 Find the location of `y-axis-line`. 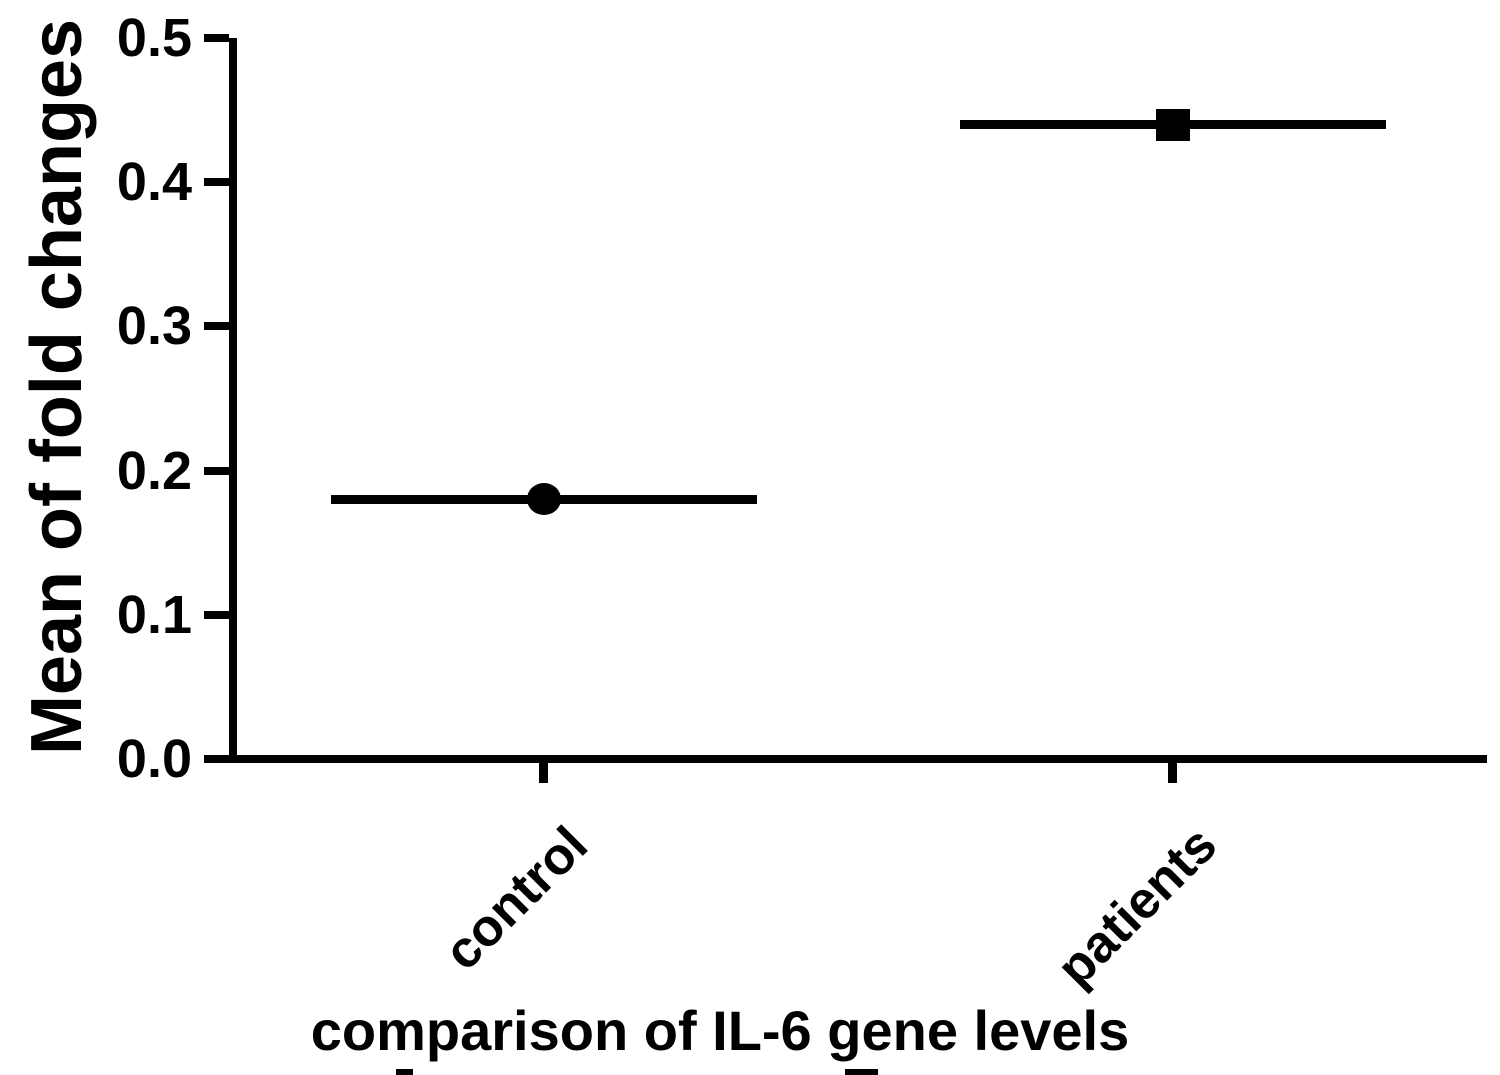

y-axis-line is located at coordinates (233, 400).